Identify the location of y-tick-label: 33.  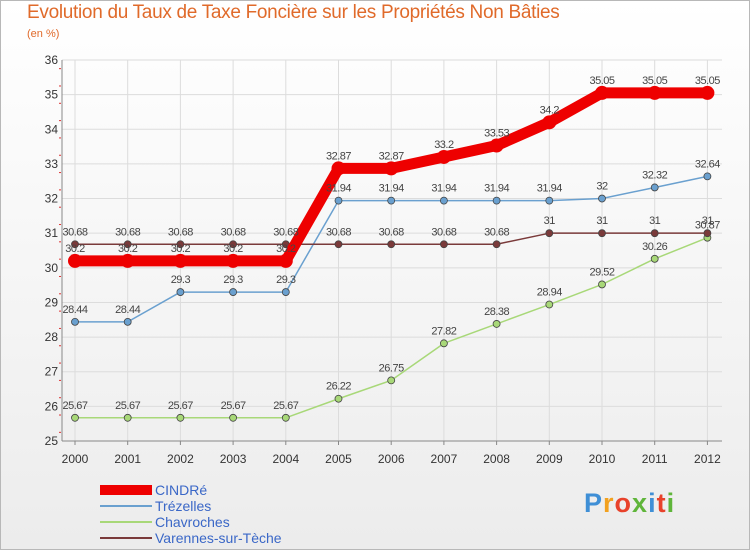
(52, 164).